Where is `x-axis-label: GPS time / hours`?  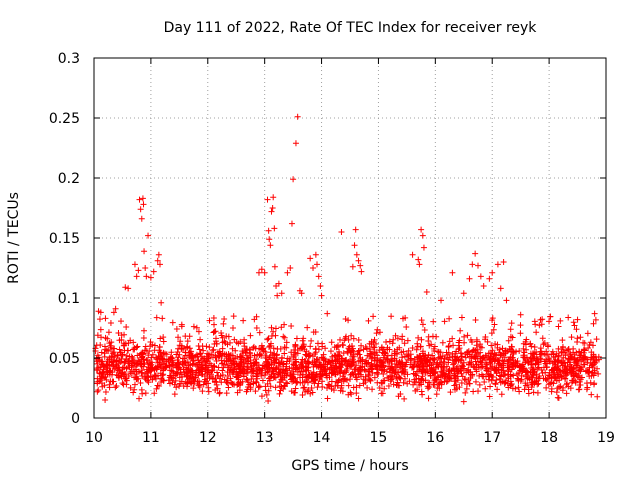
x-axis-label: GPS time / hours is located at coordinates (349, 466).